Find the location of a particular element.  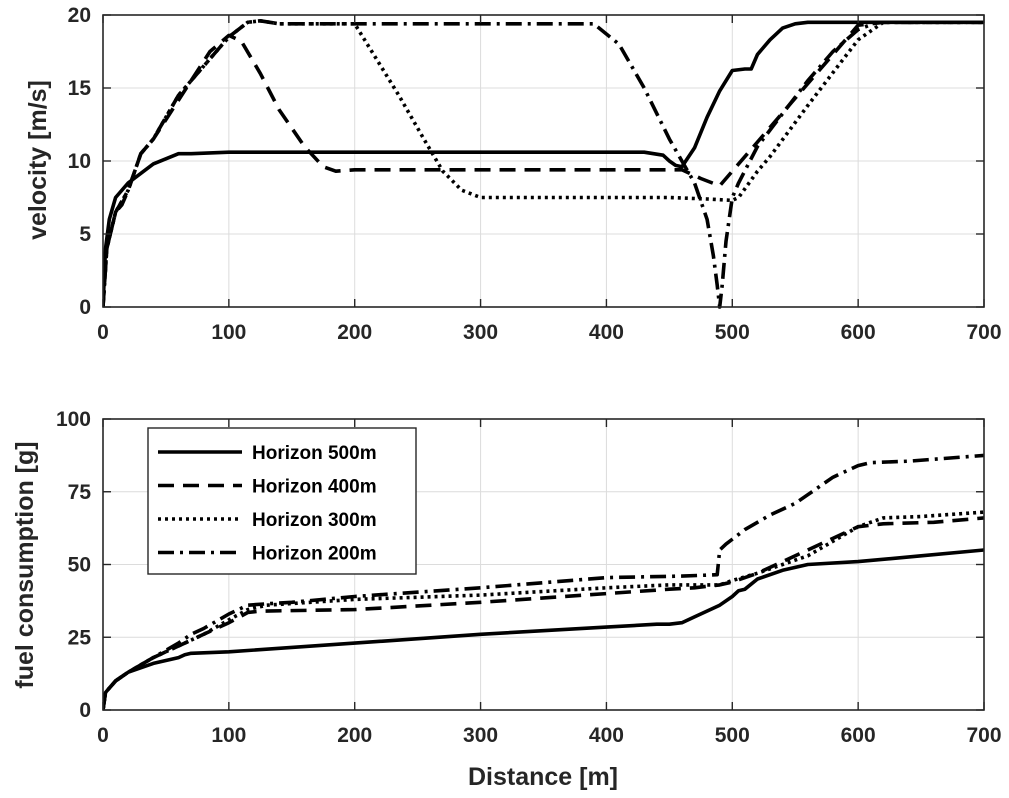

legend-box is located at coordinates (282, 501).